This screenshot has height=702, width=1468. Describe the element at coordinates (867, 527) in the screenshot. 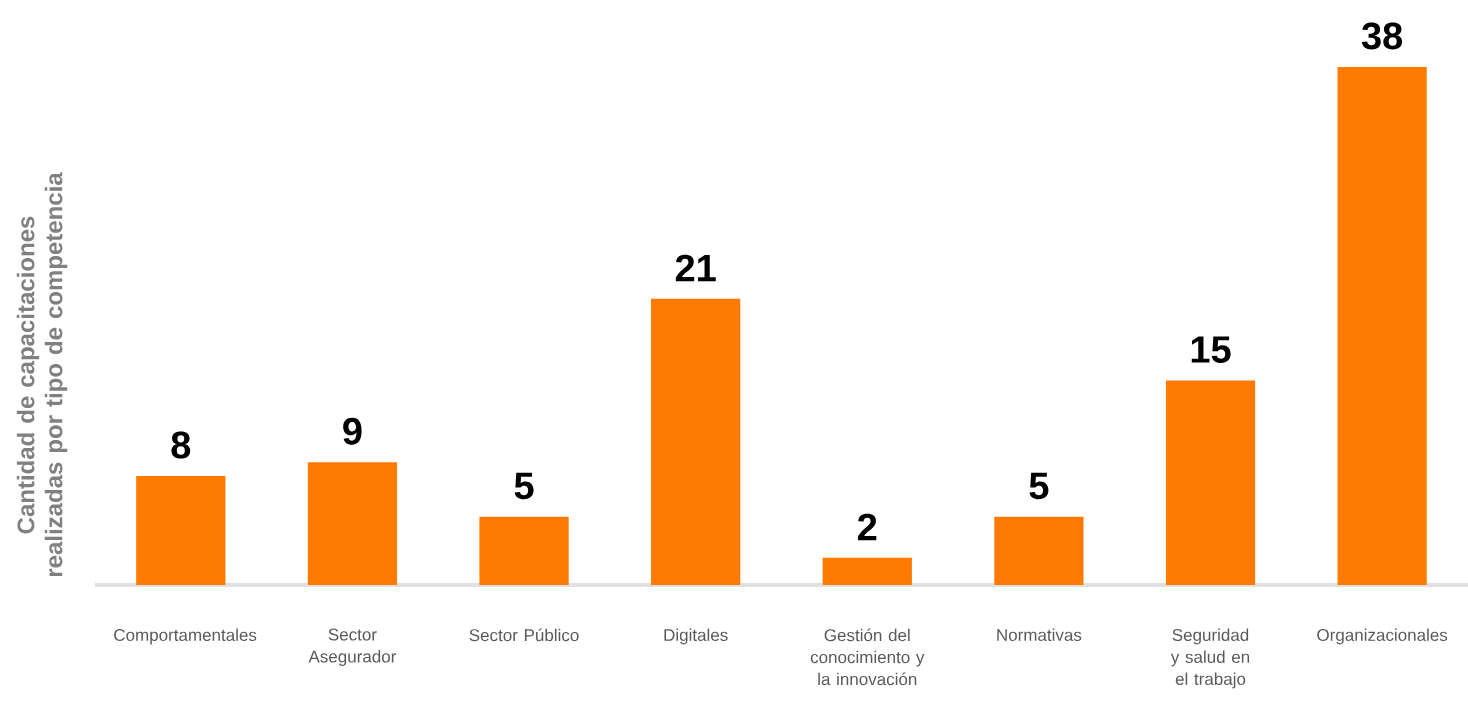

I see `data-label: 2` at that location.